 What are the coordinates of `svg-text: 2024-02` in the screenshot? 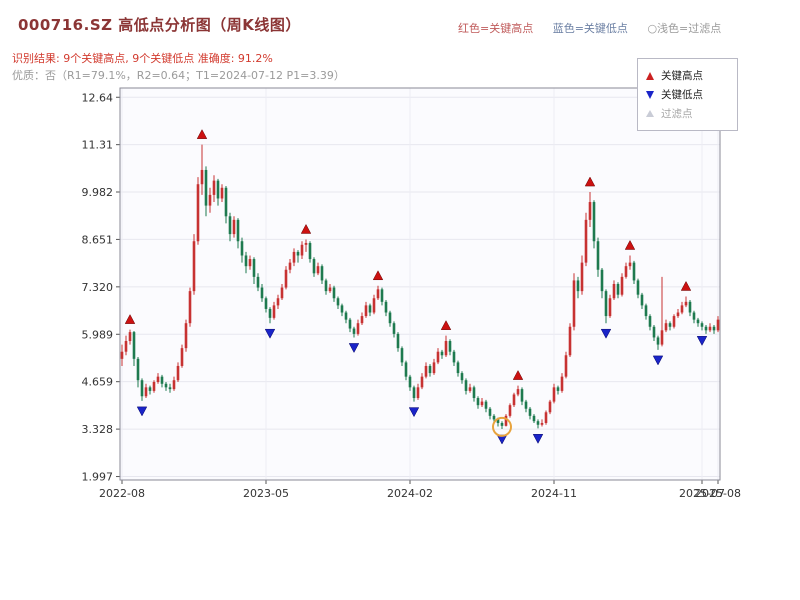 It's located at (410, 493).